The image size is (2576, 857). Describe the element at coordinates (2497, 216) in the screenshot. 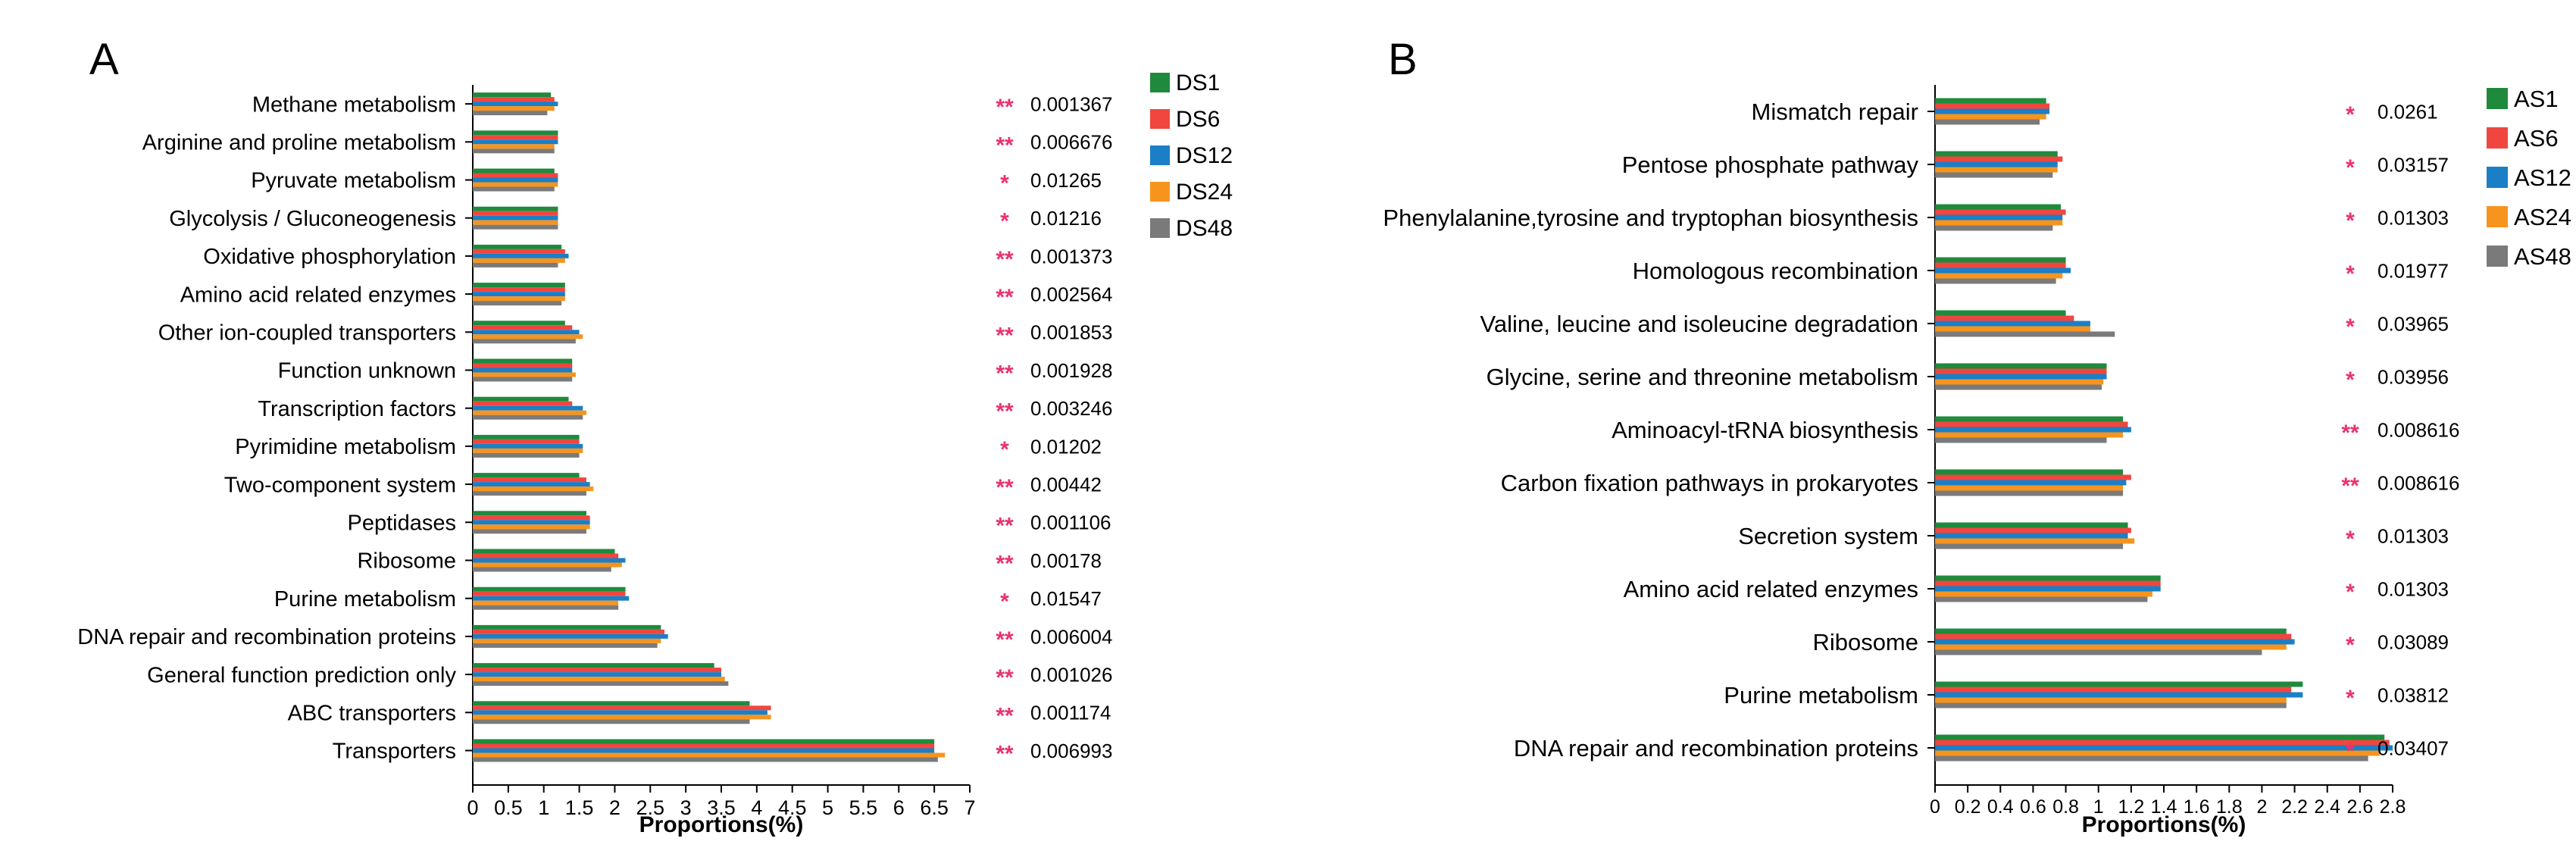

I see `legend-swatch-as24` at that location.